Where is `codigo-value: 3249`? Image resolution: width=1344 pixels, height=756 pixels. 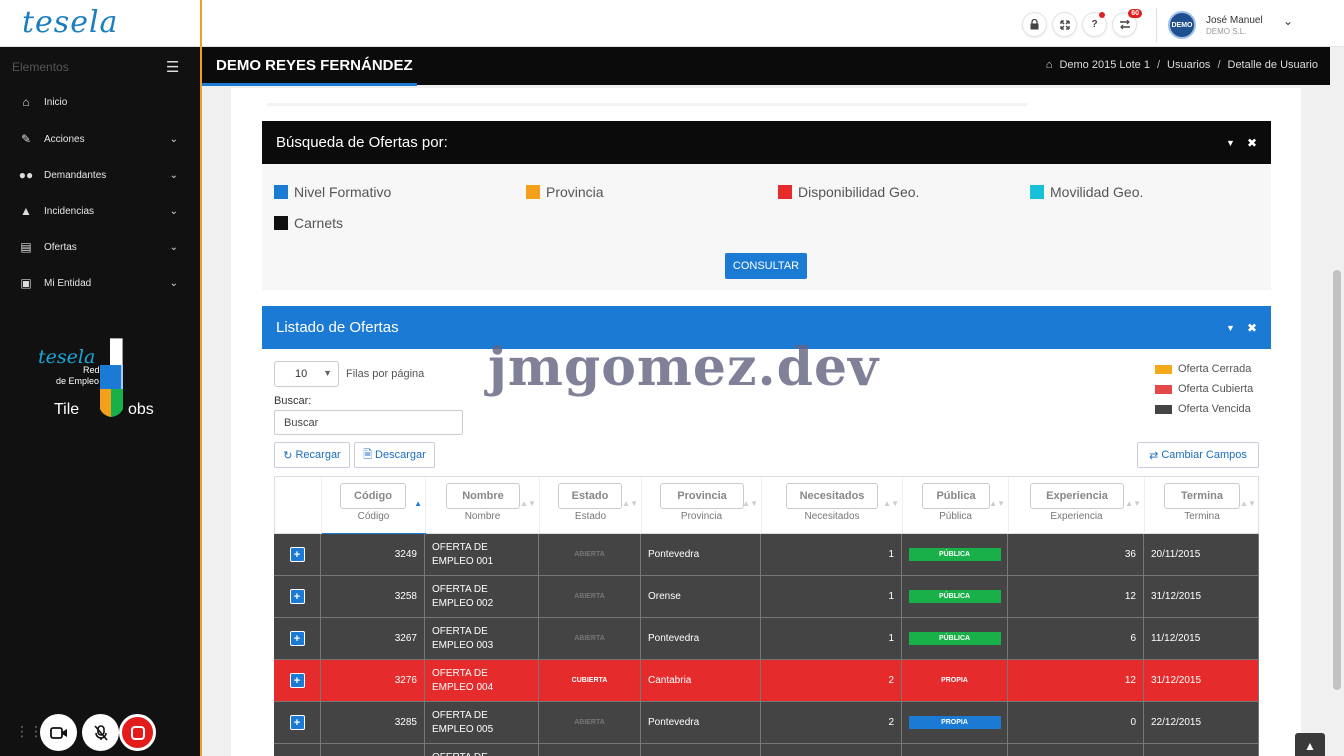 codigo-value: 3249 is located at coordinates (405, 554).